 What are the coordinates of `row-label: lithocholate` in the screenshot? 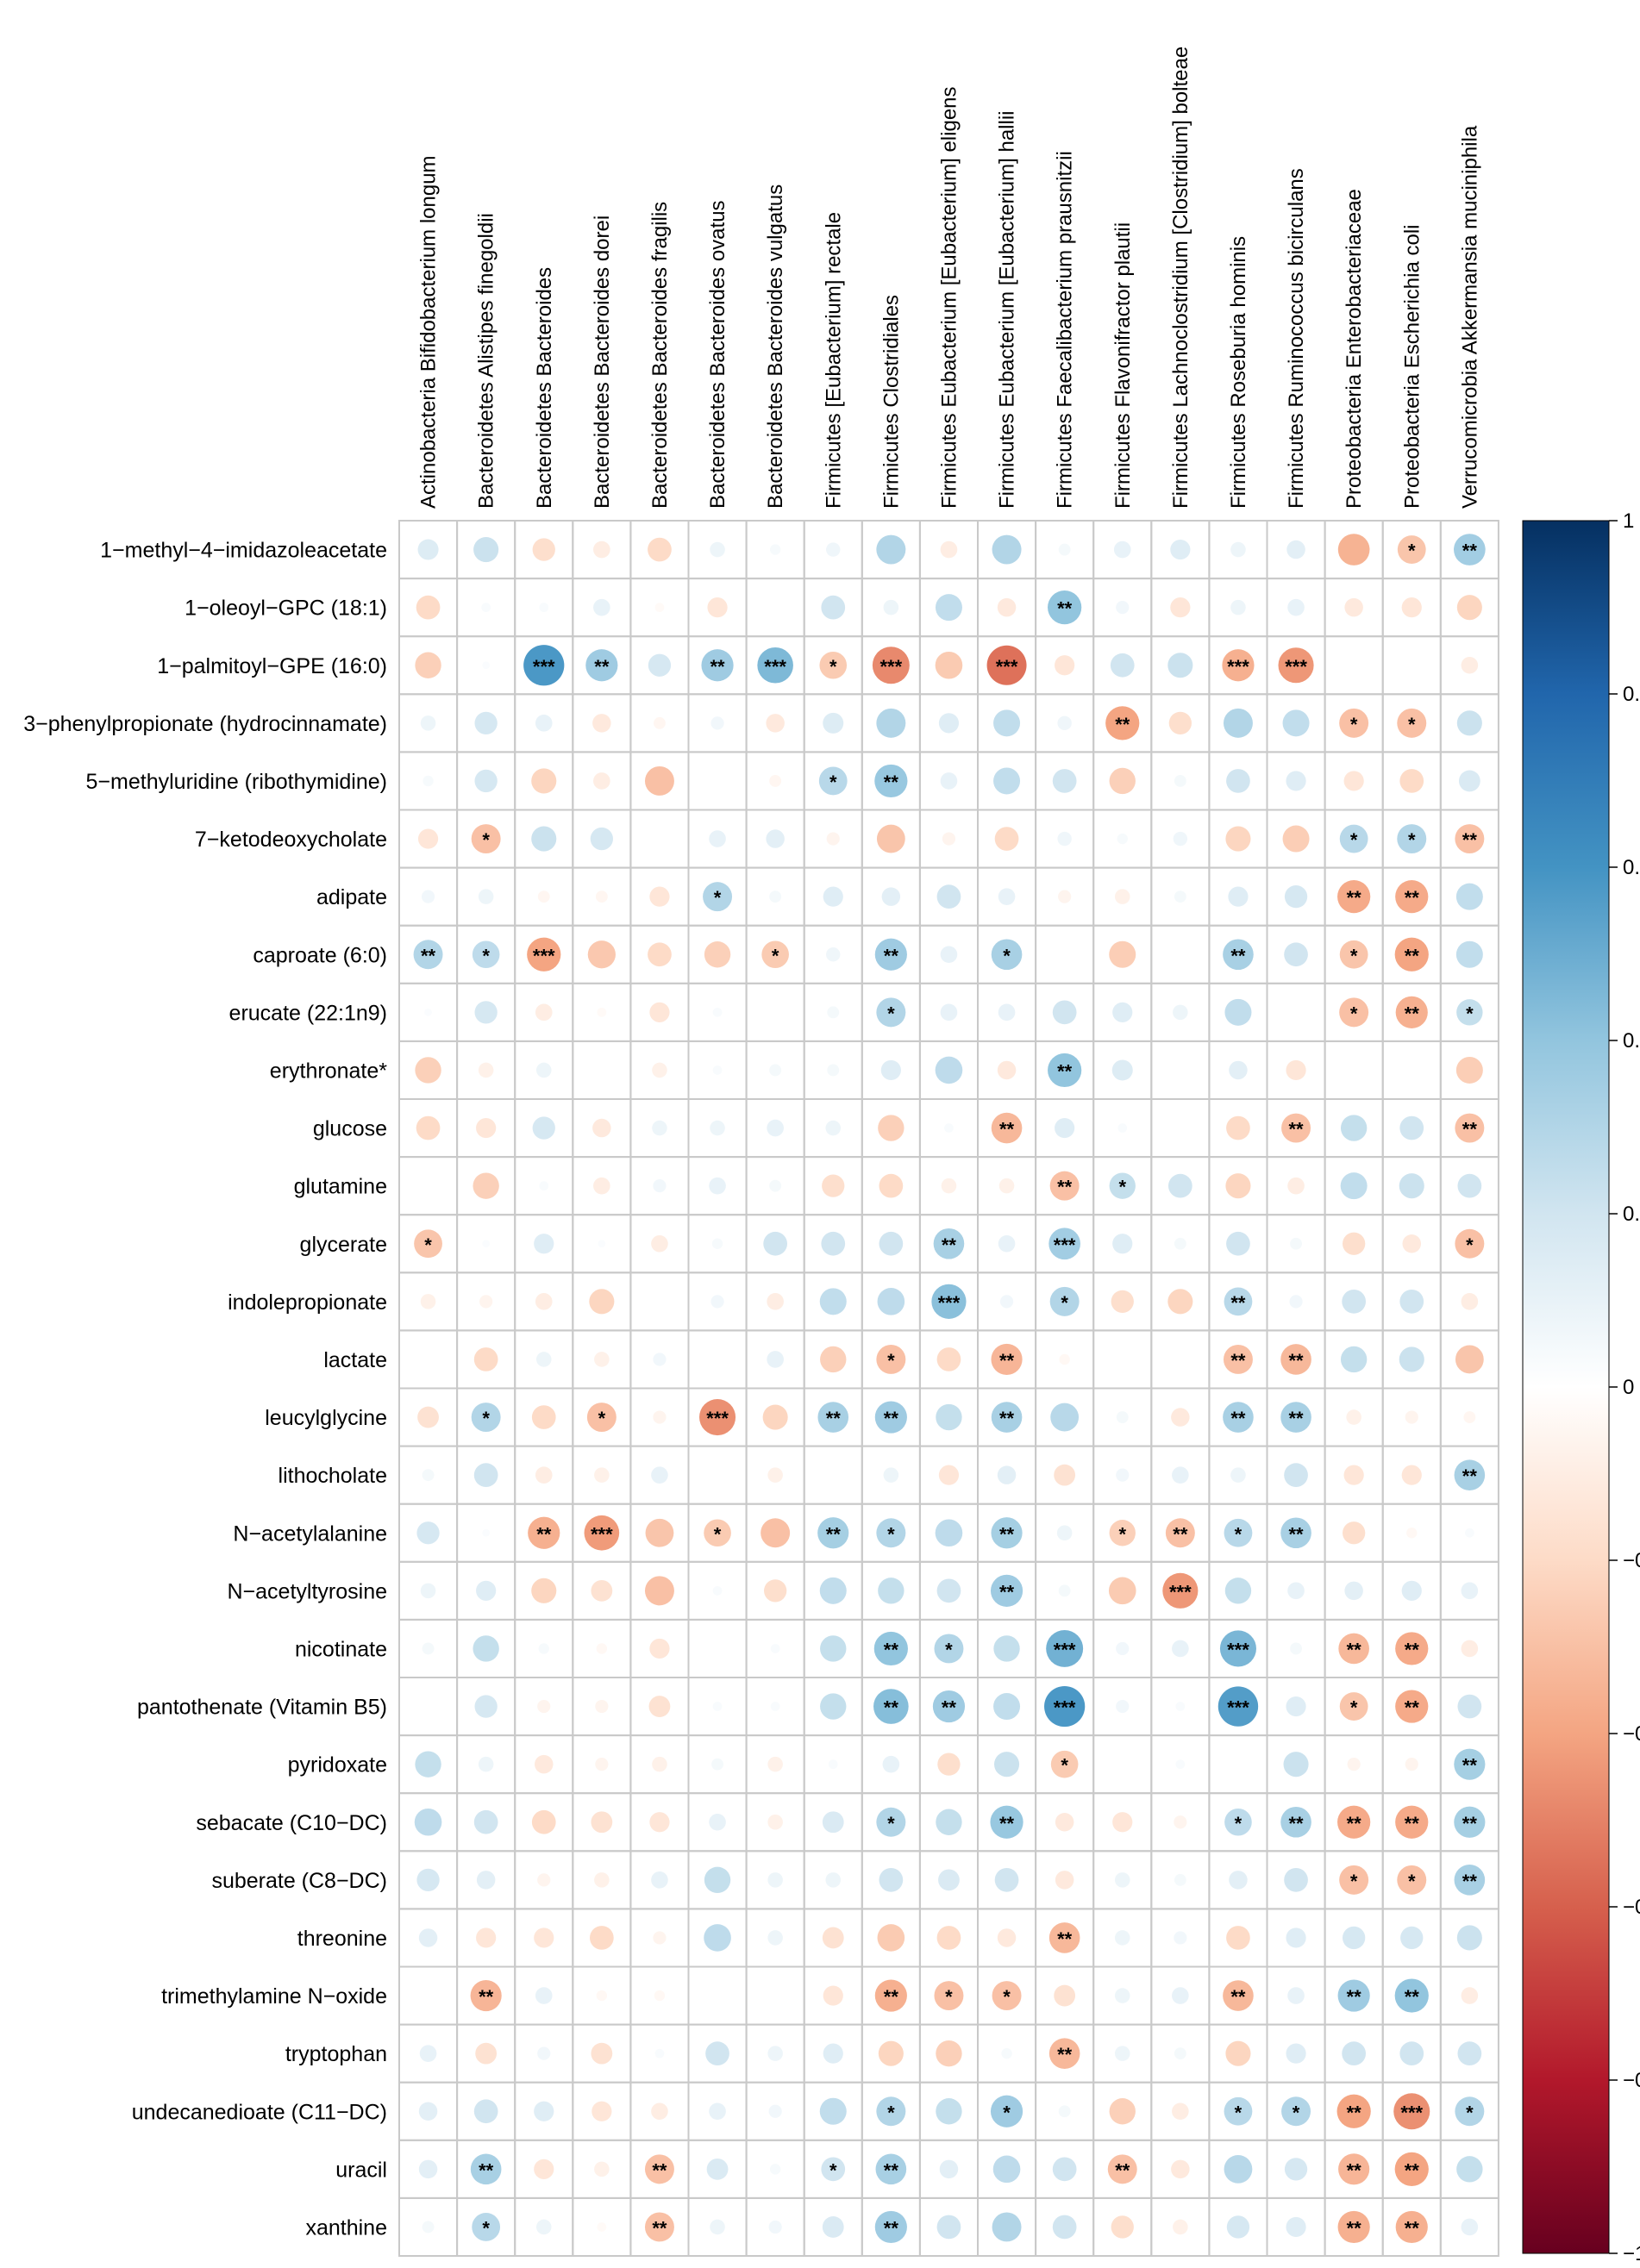 It's located at (333, 1476).